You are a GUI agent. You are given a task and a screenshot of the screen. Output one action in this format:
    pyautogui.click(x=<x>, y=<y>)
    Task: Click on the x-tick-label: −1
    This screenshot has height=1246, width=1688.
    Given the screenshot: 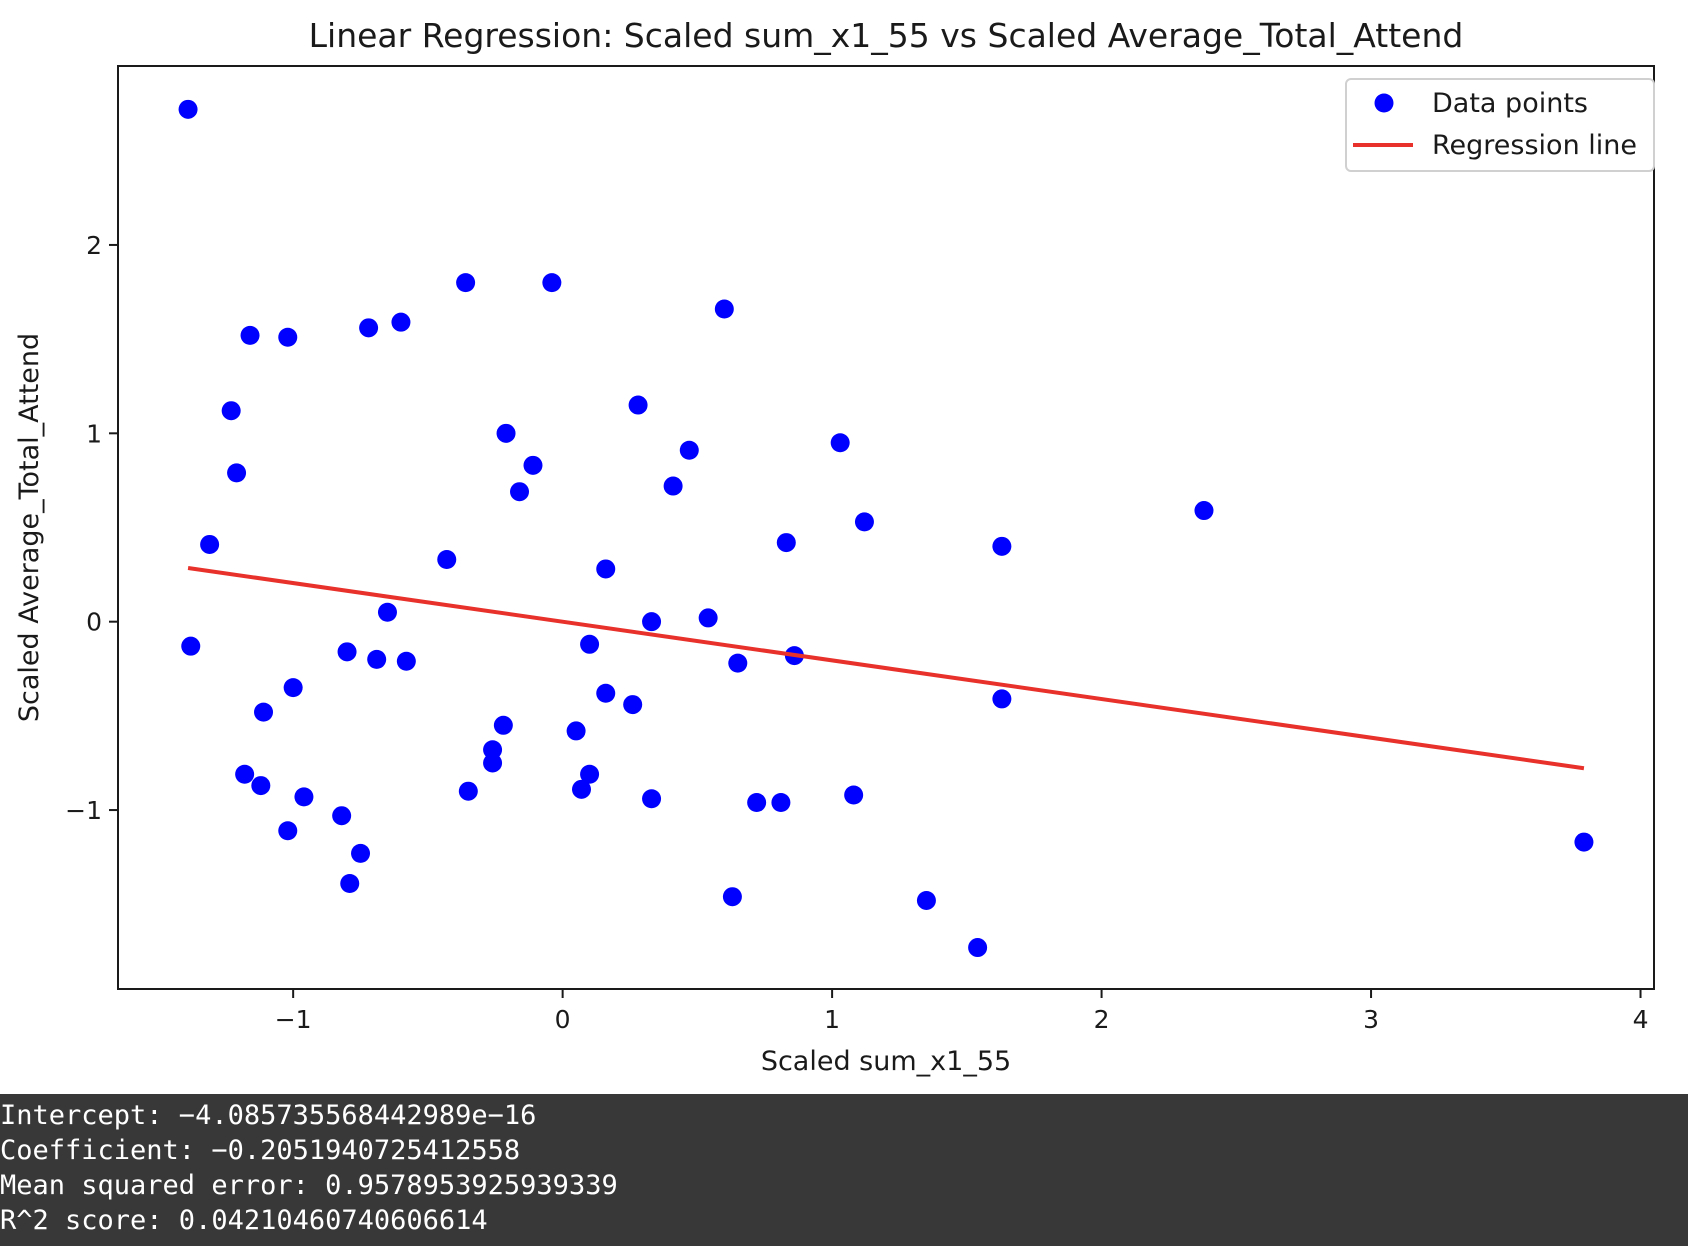 What is the action you would take?
    pyautogui.click(x=293, y=1019)
    